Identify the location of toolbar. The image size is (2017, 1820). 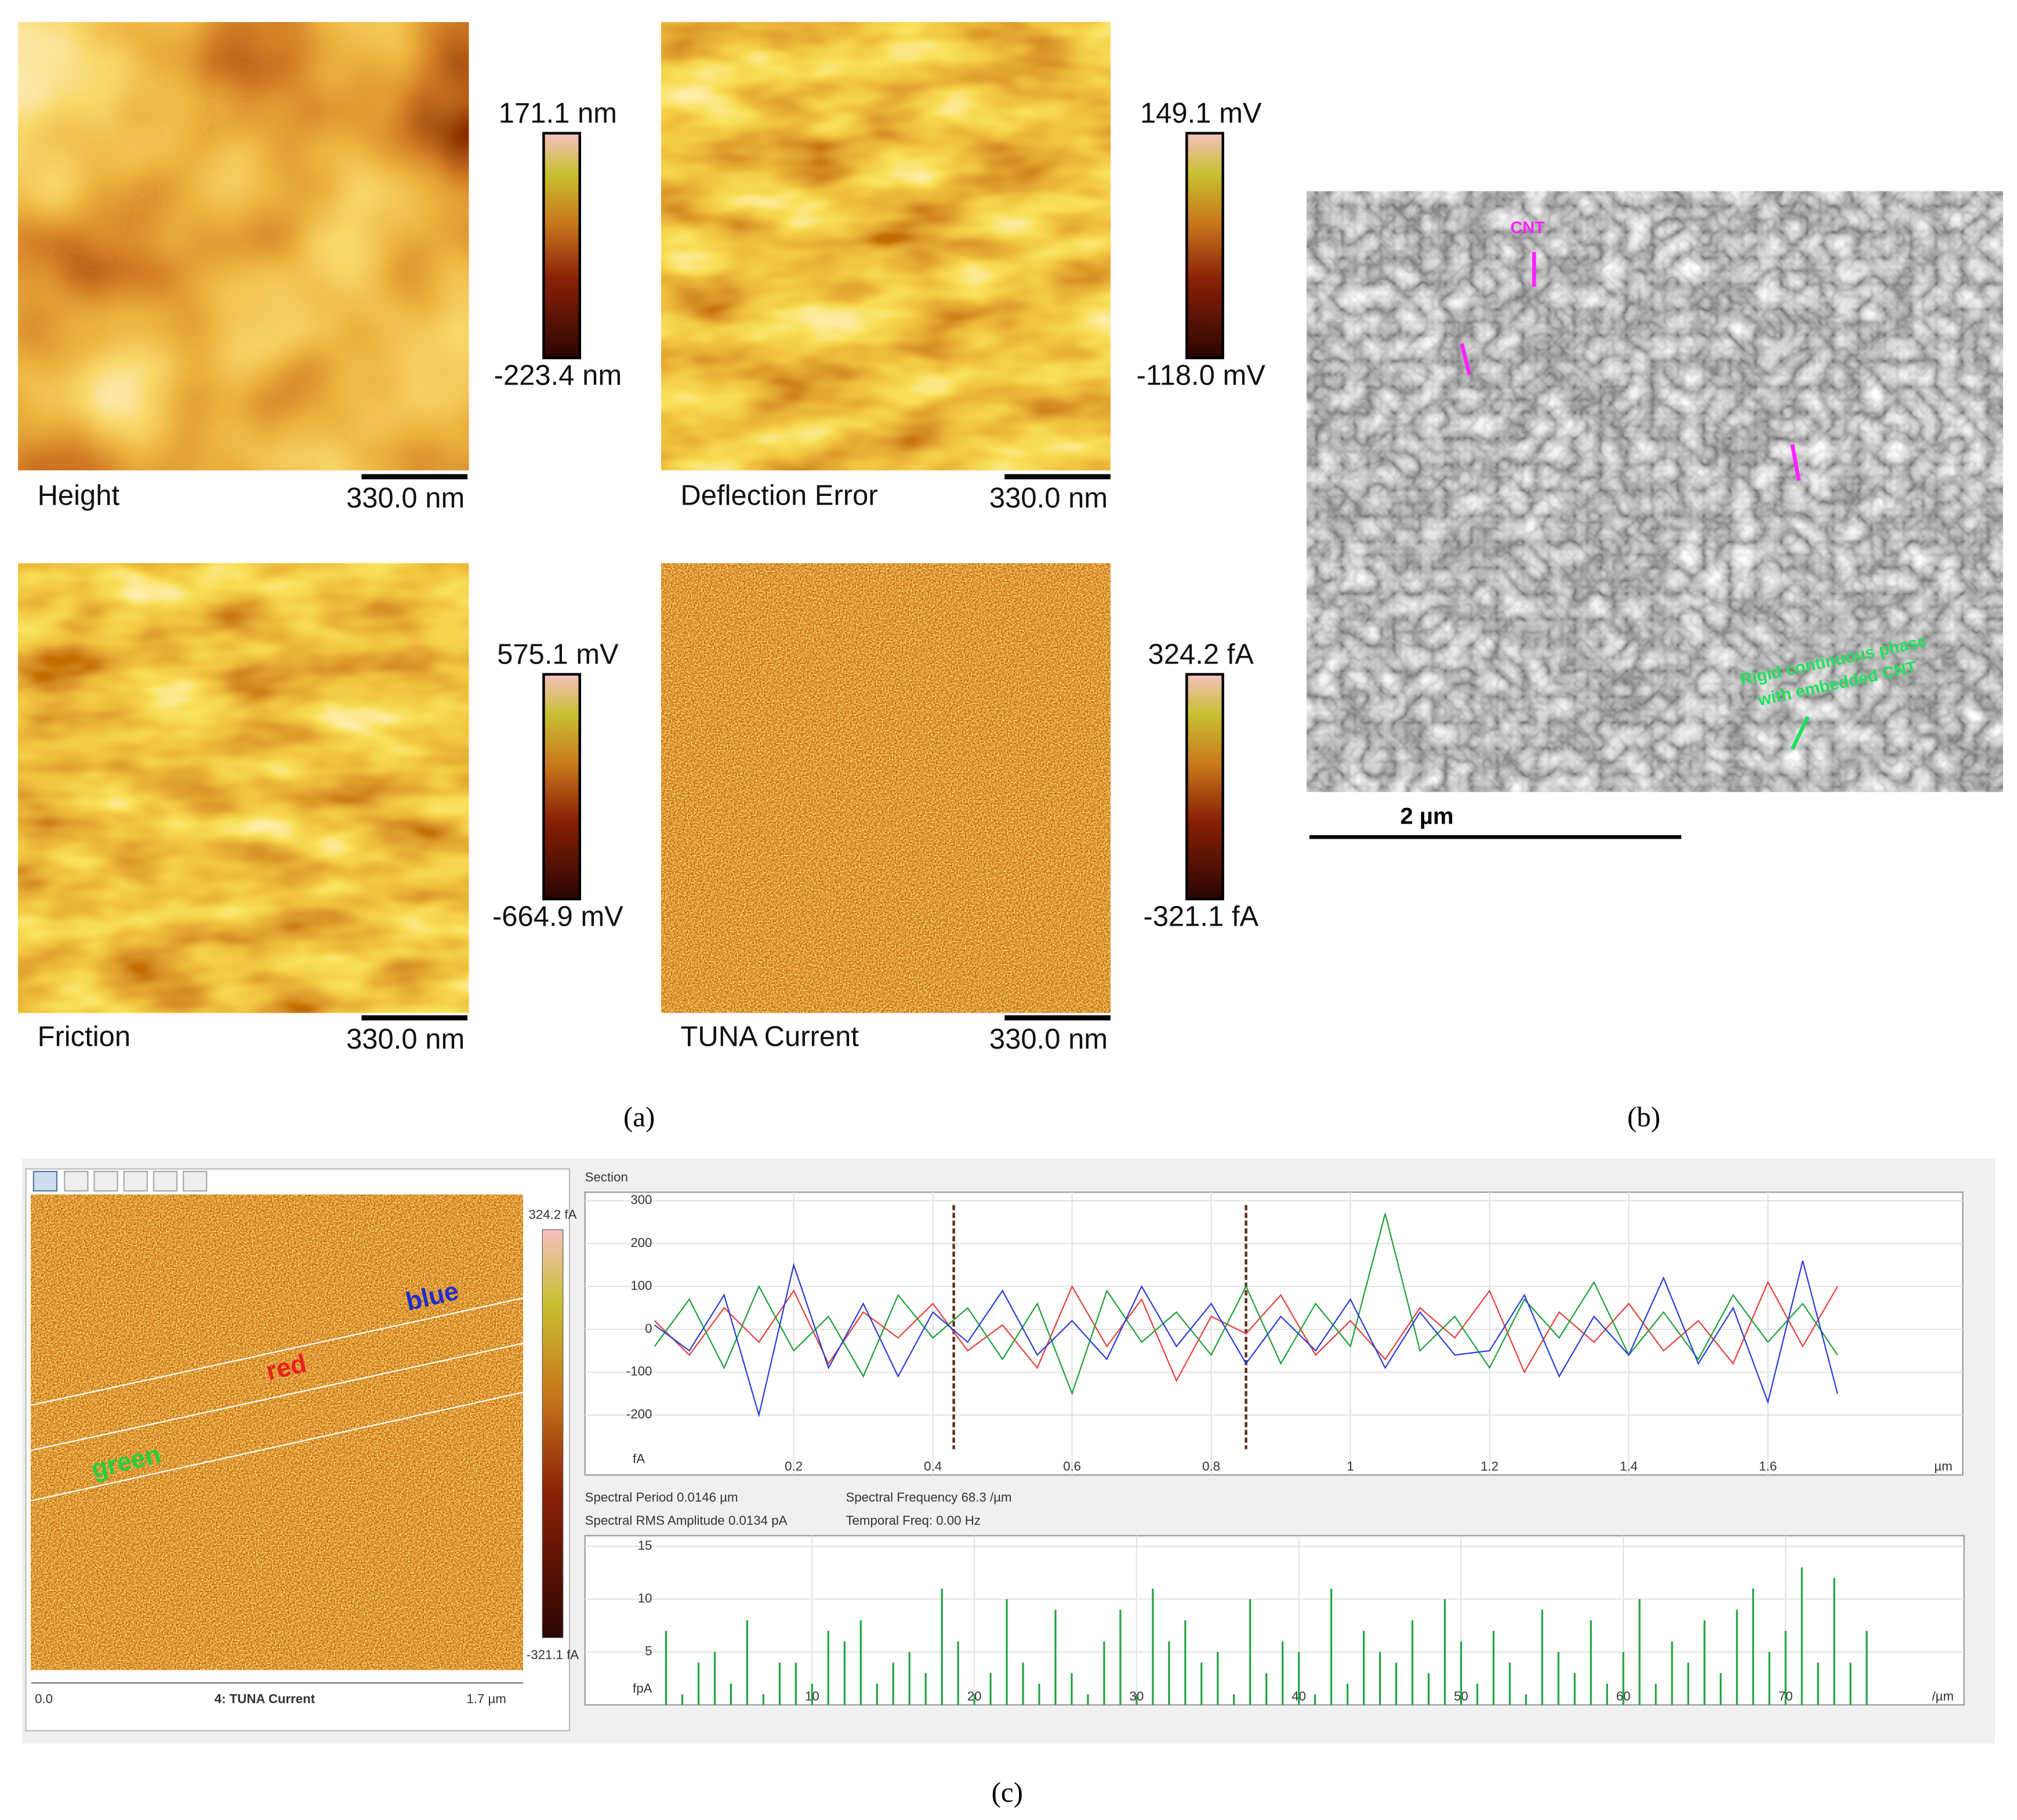
(120, 1181).